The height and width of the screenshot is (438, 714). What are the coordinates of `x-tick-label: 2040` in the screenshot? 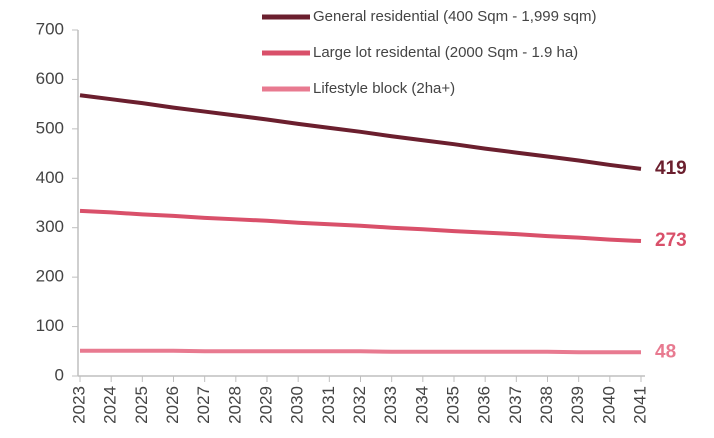 It's located at (608, 405).